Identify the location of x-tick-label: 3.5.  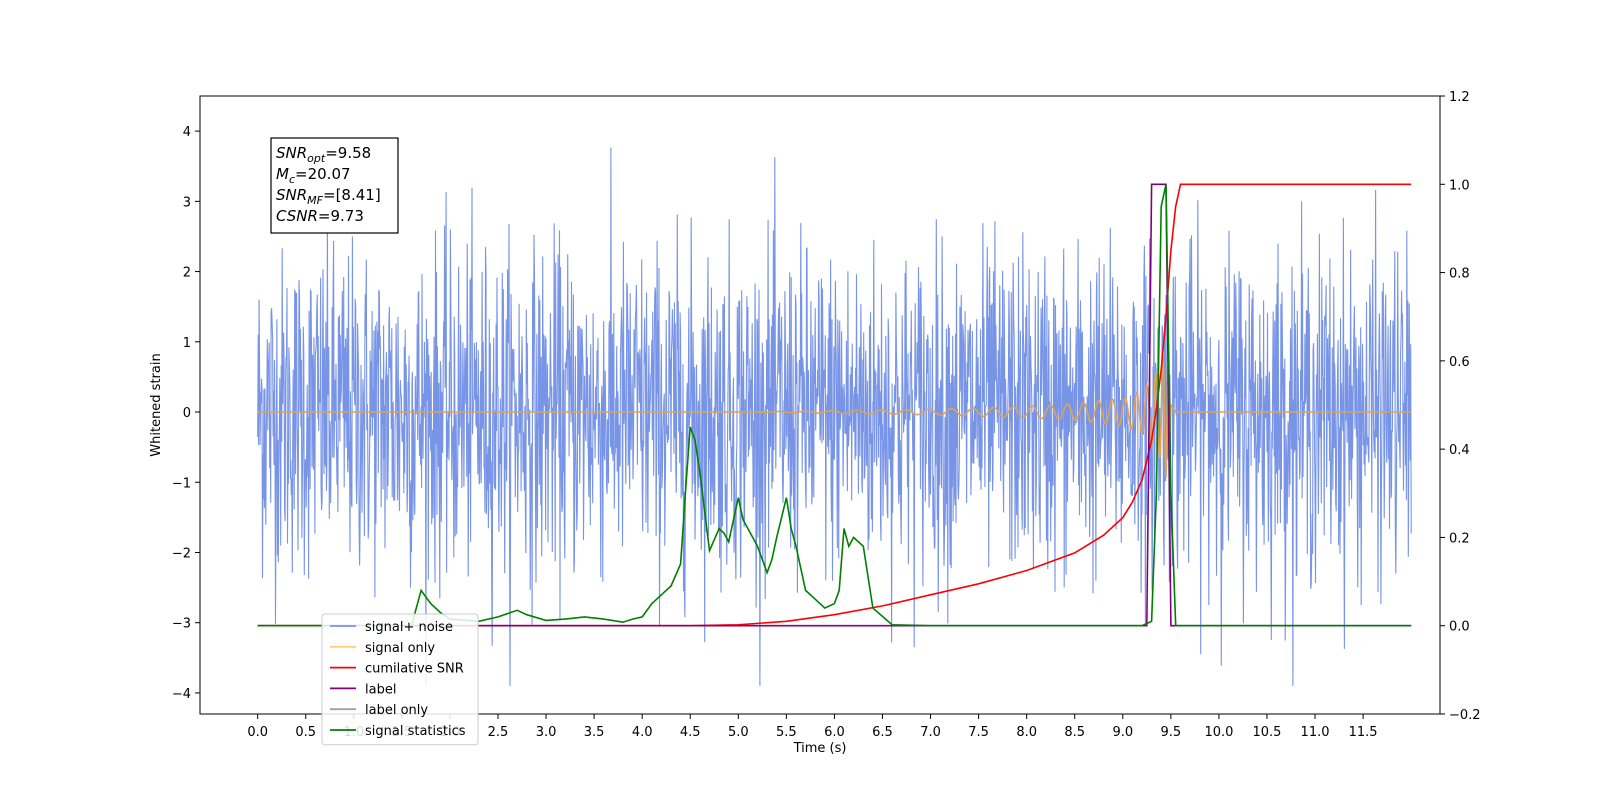
(594, 732).